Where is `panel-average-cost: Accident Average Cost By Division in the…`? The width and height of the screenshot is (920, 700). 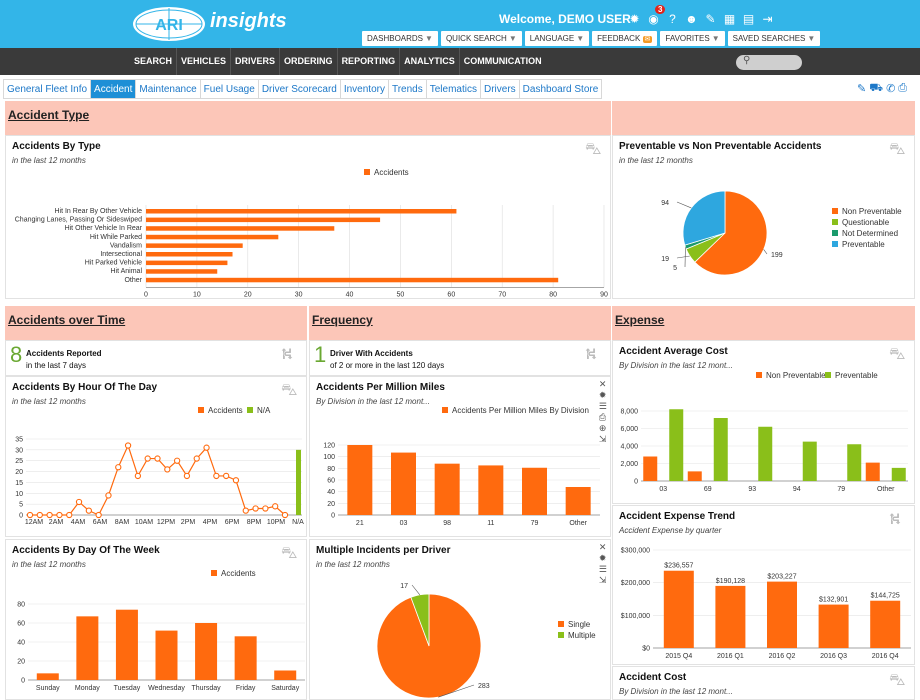 panel-average-cost: Accident Average Cost By Division in the… is located at coordinates (763, 422).